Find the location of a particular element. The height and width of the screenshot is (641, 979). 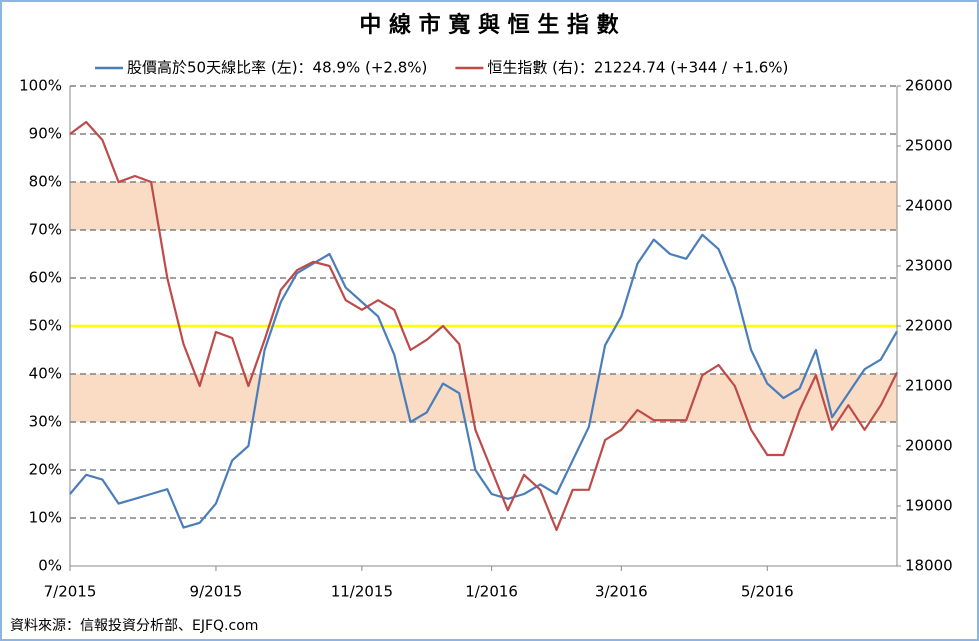

y-tick-label: 40% is located at coordinates (45, 374).